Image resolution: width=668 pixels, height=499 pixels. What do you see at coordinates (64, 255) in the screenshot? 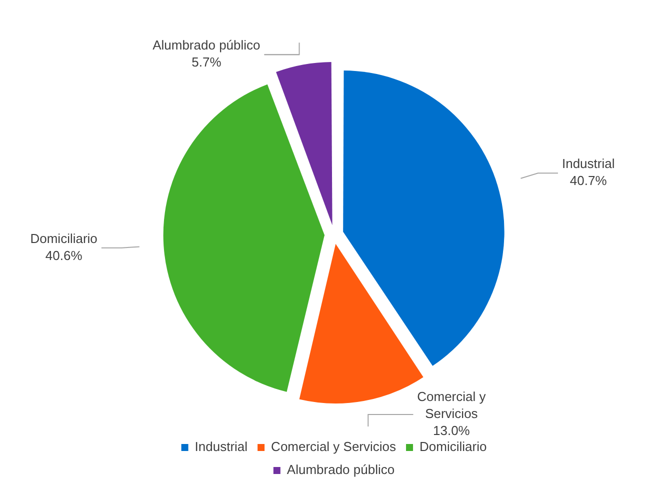
I see `data-label: 40.6%` at bounding box center [64, 255].